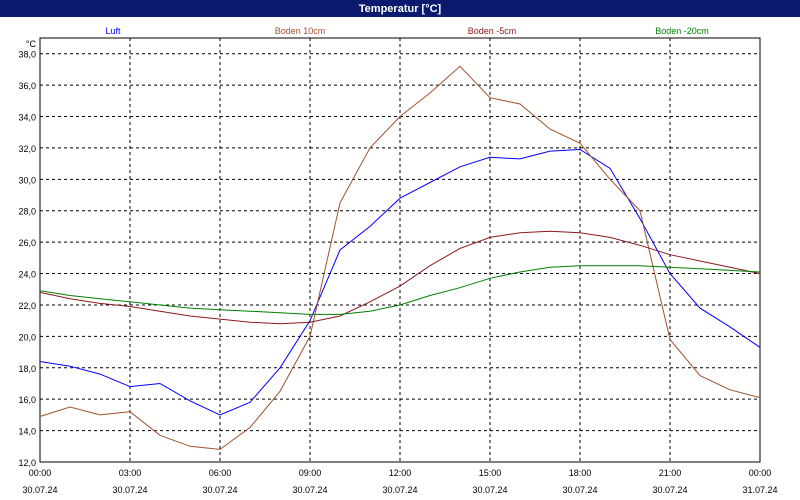 This screenshot has height=500, width=800. Describe the element at coordinates (27, 180) in the screenshot. I see `y-tick-label: 30,0` at that location.